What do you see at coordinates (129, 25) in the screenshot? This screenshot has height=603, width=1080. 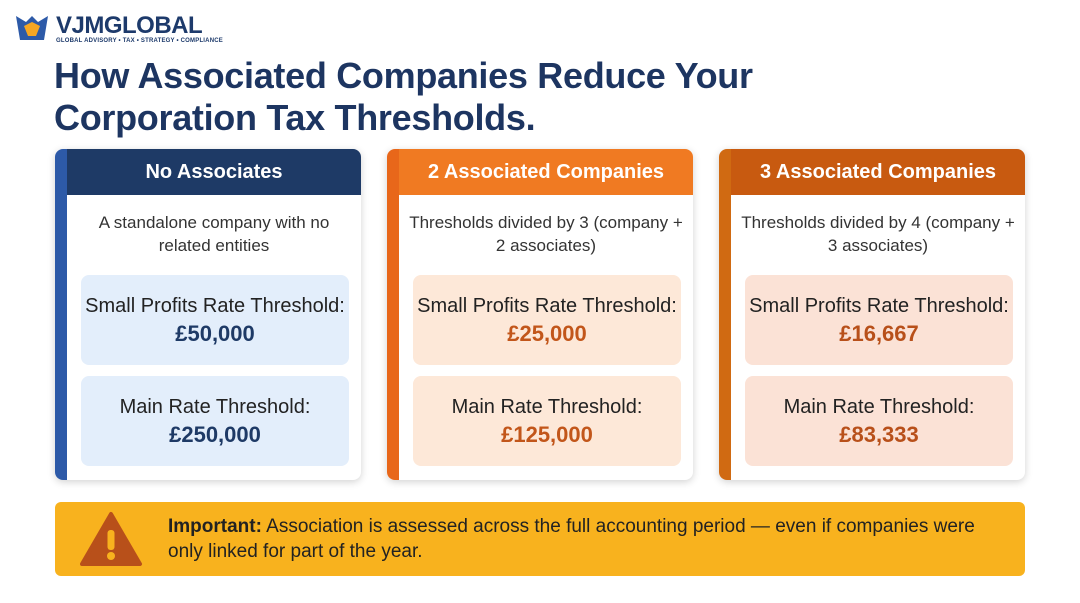 I see `logo-name: VJMGLOBAL` at bounding box center [129, 25].